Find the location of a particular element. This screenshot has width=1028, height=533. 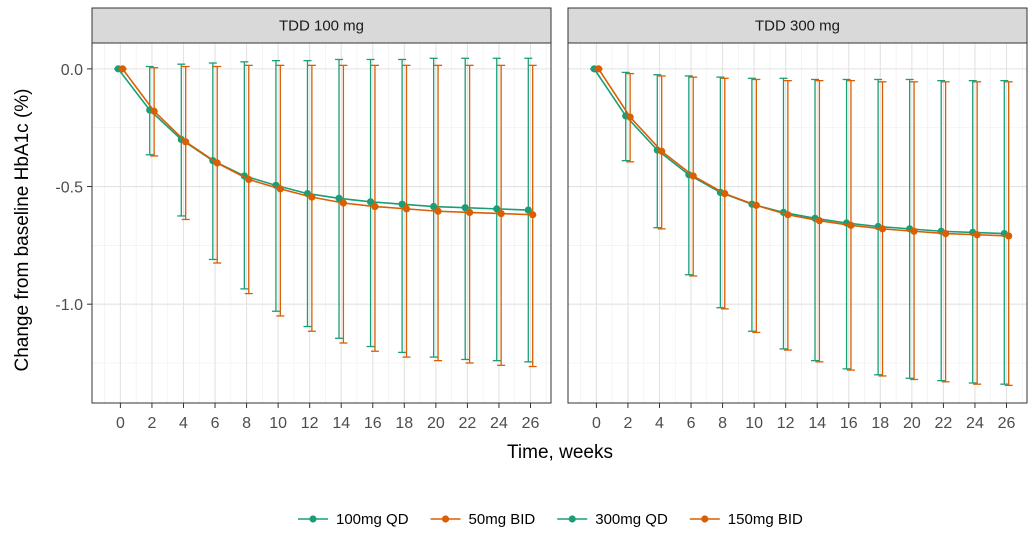

legend-label: 300mg QD is located at coordinates (631, 519).